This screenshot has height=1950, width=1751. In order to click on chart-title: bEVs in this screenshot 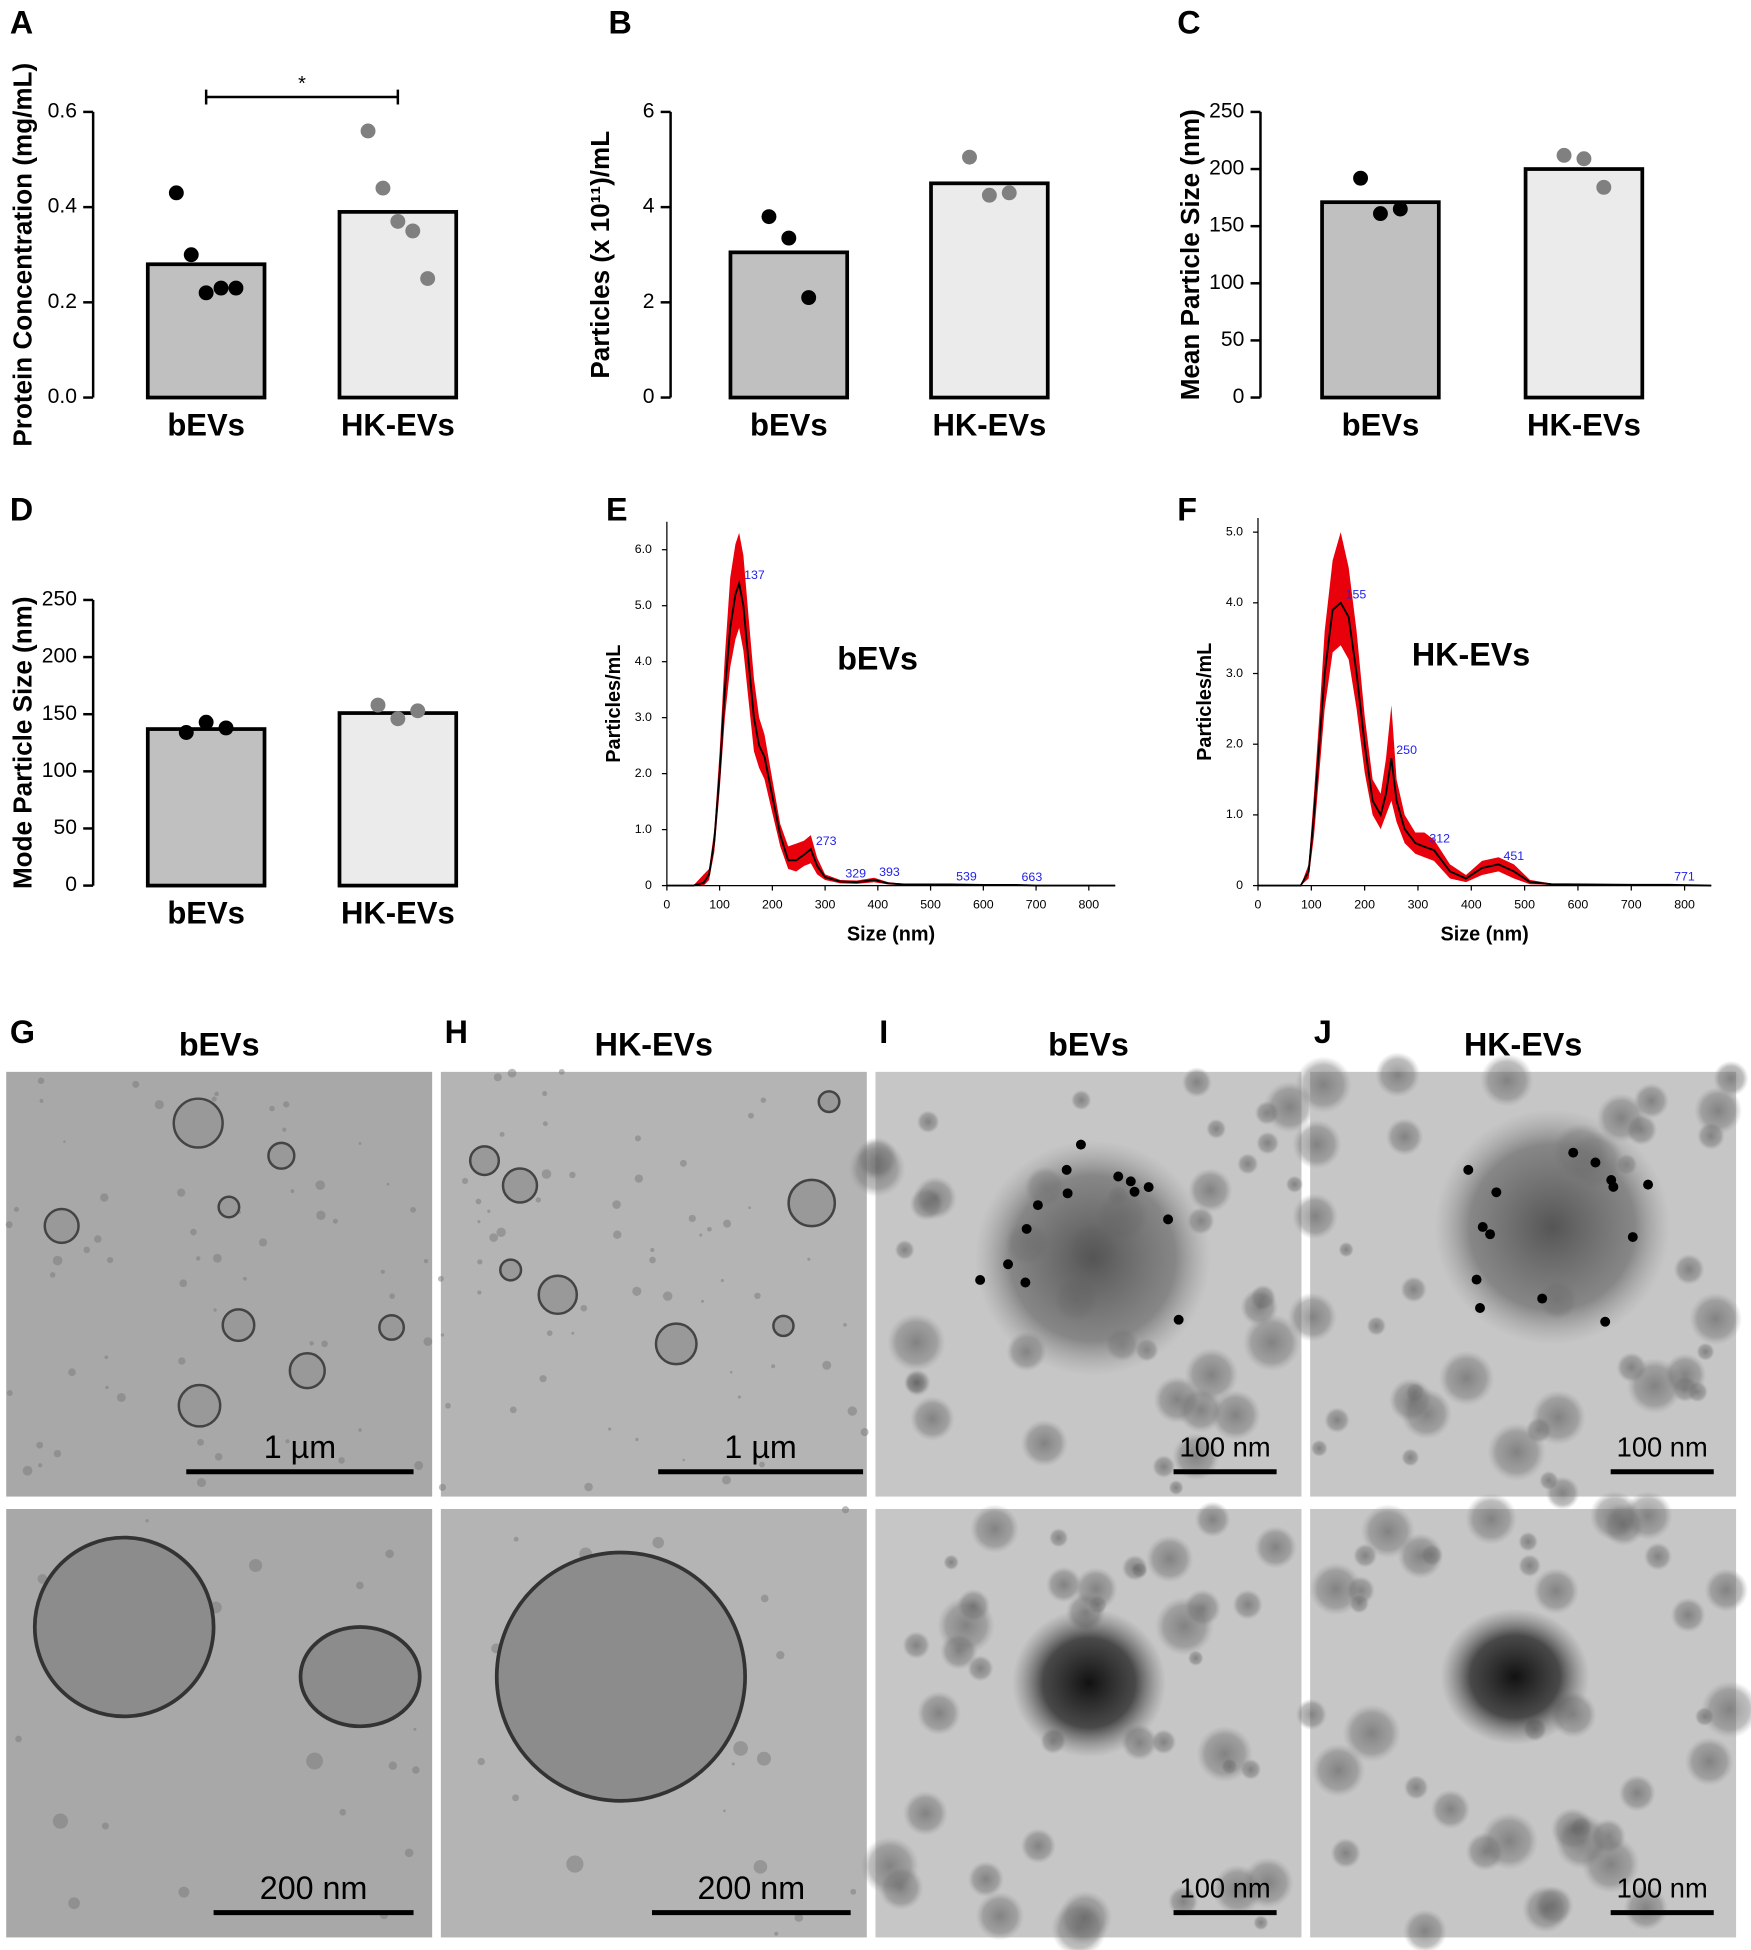, I will do `click(877, 658)`.